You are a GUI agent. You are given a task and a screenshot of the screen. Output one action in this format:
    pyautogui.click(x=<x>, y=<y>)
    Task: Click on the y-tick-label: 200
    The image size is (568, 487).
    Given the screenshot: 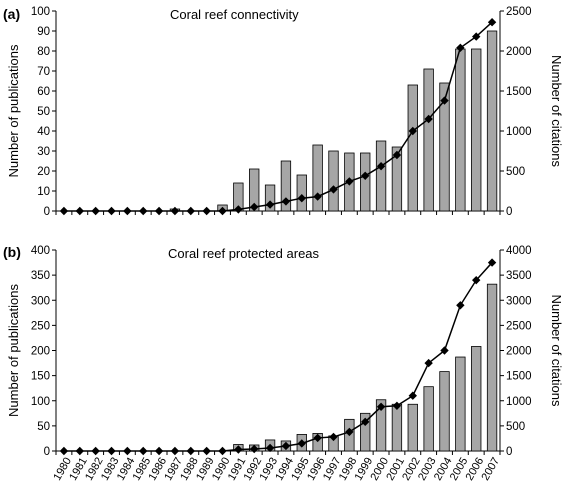 What is the action you would take?
    pyautogui.click(x=40, y=352)
    